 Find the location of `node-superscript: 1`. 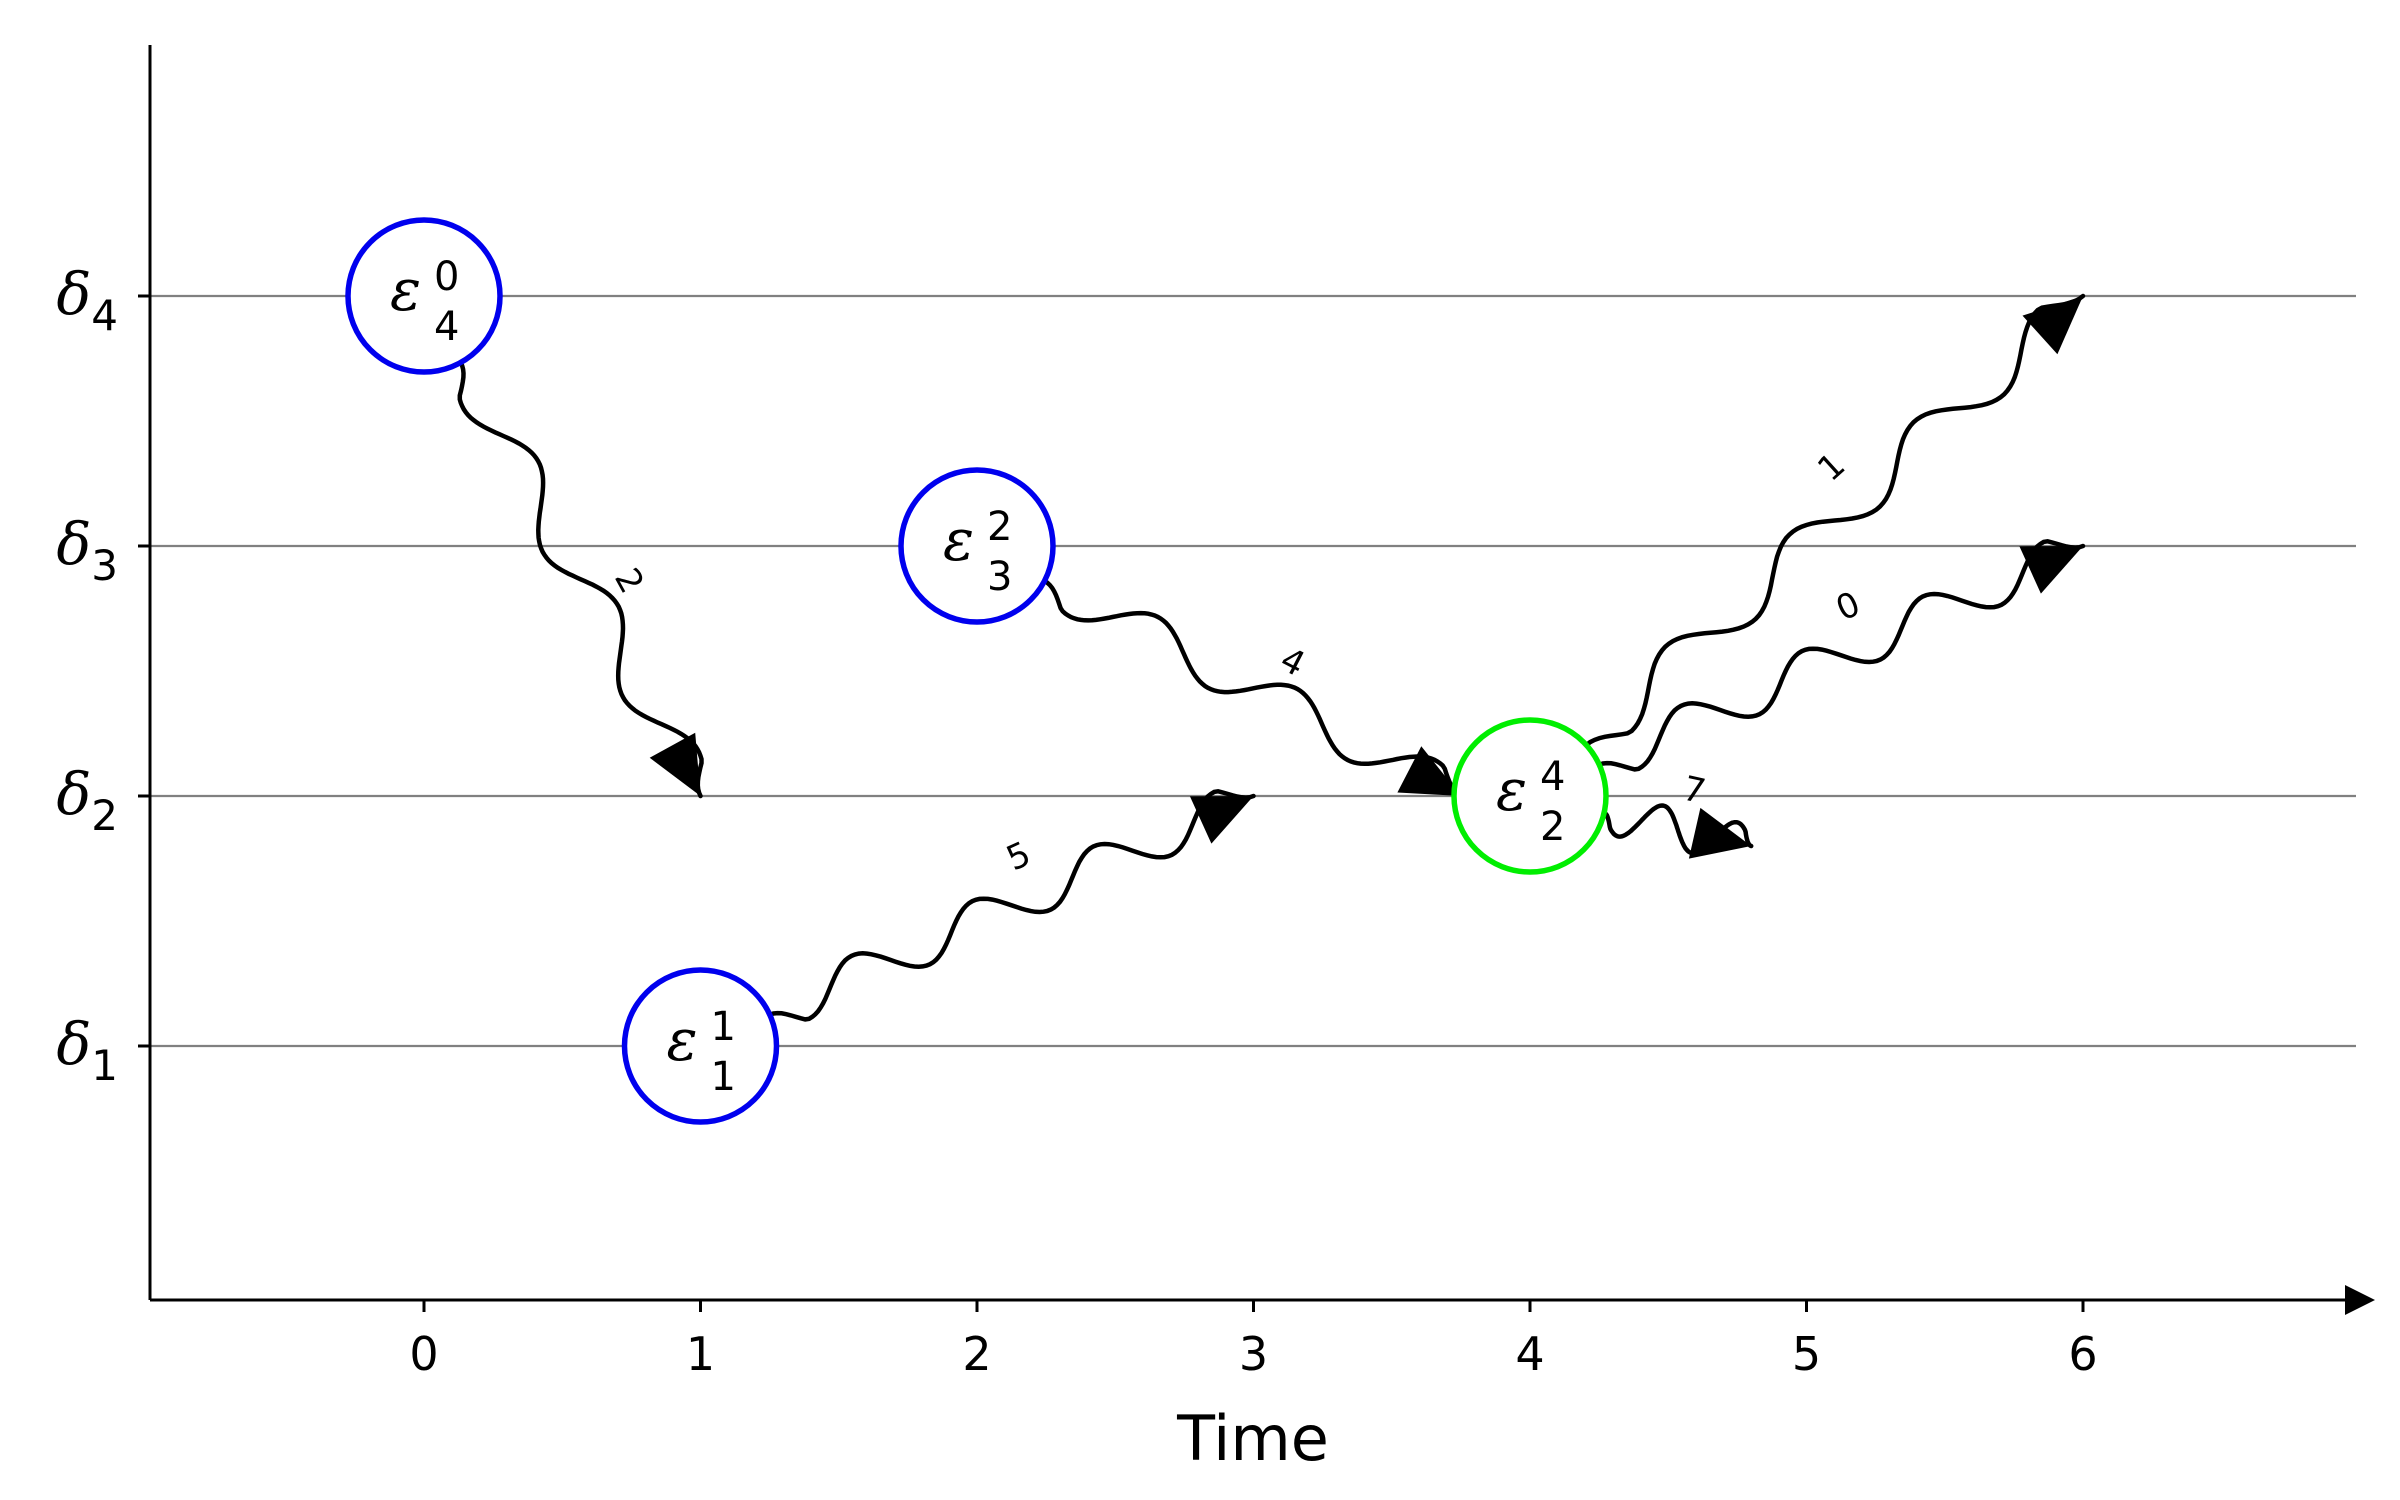

node-superscript: 1 is located at coordinates (723, 1027).